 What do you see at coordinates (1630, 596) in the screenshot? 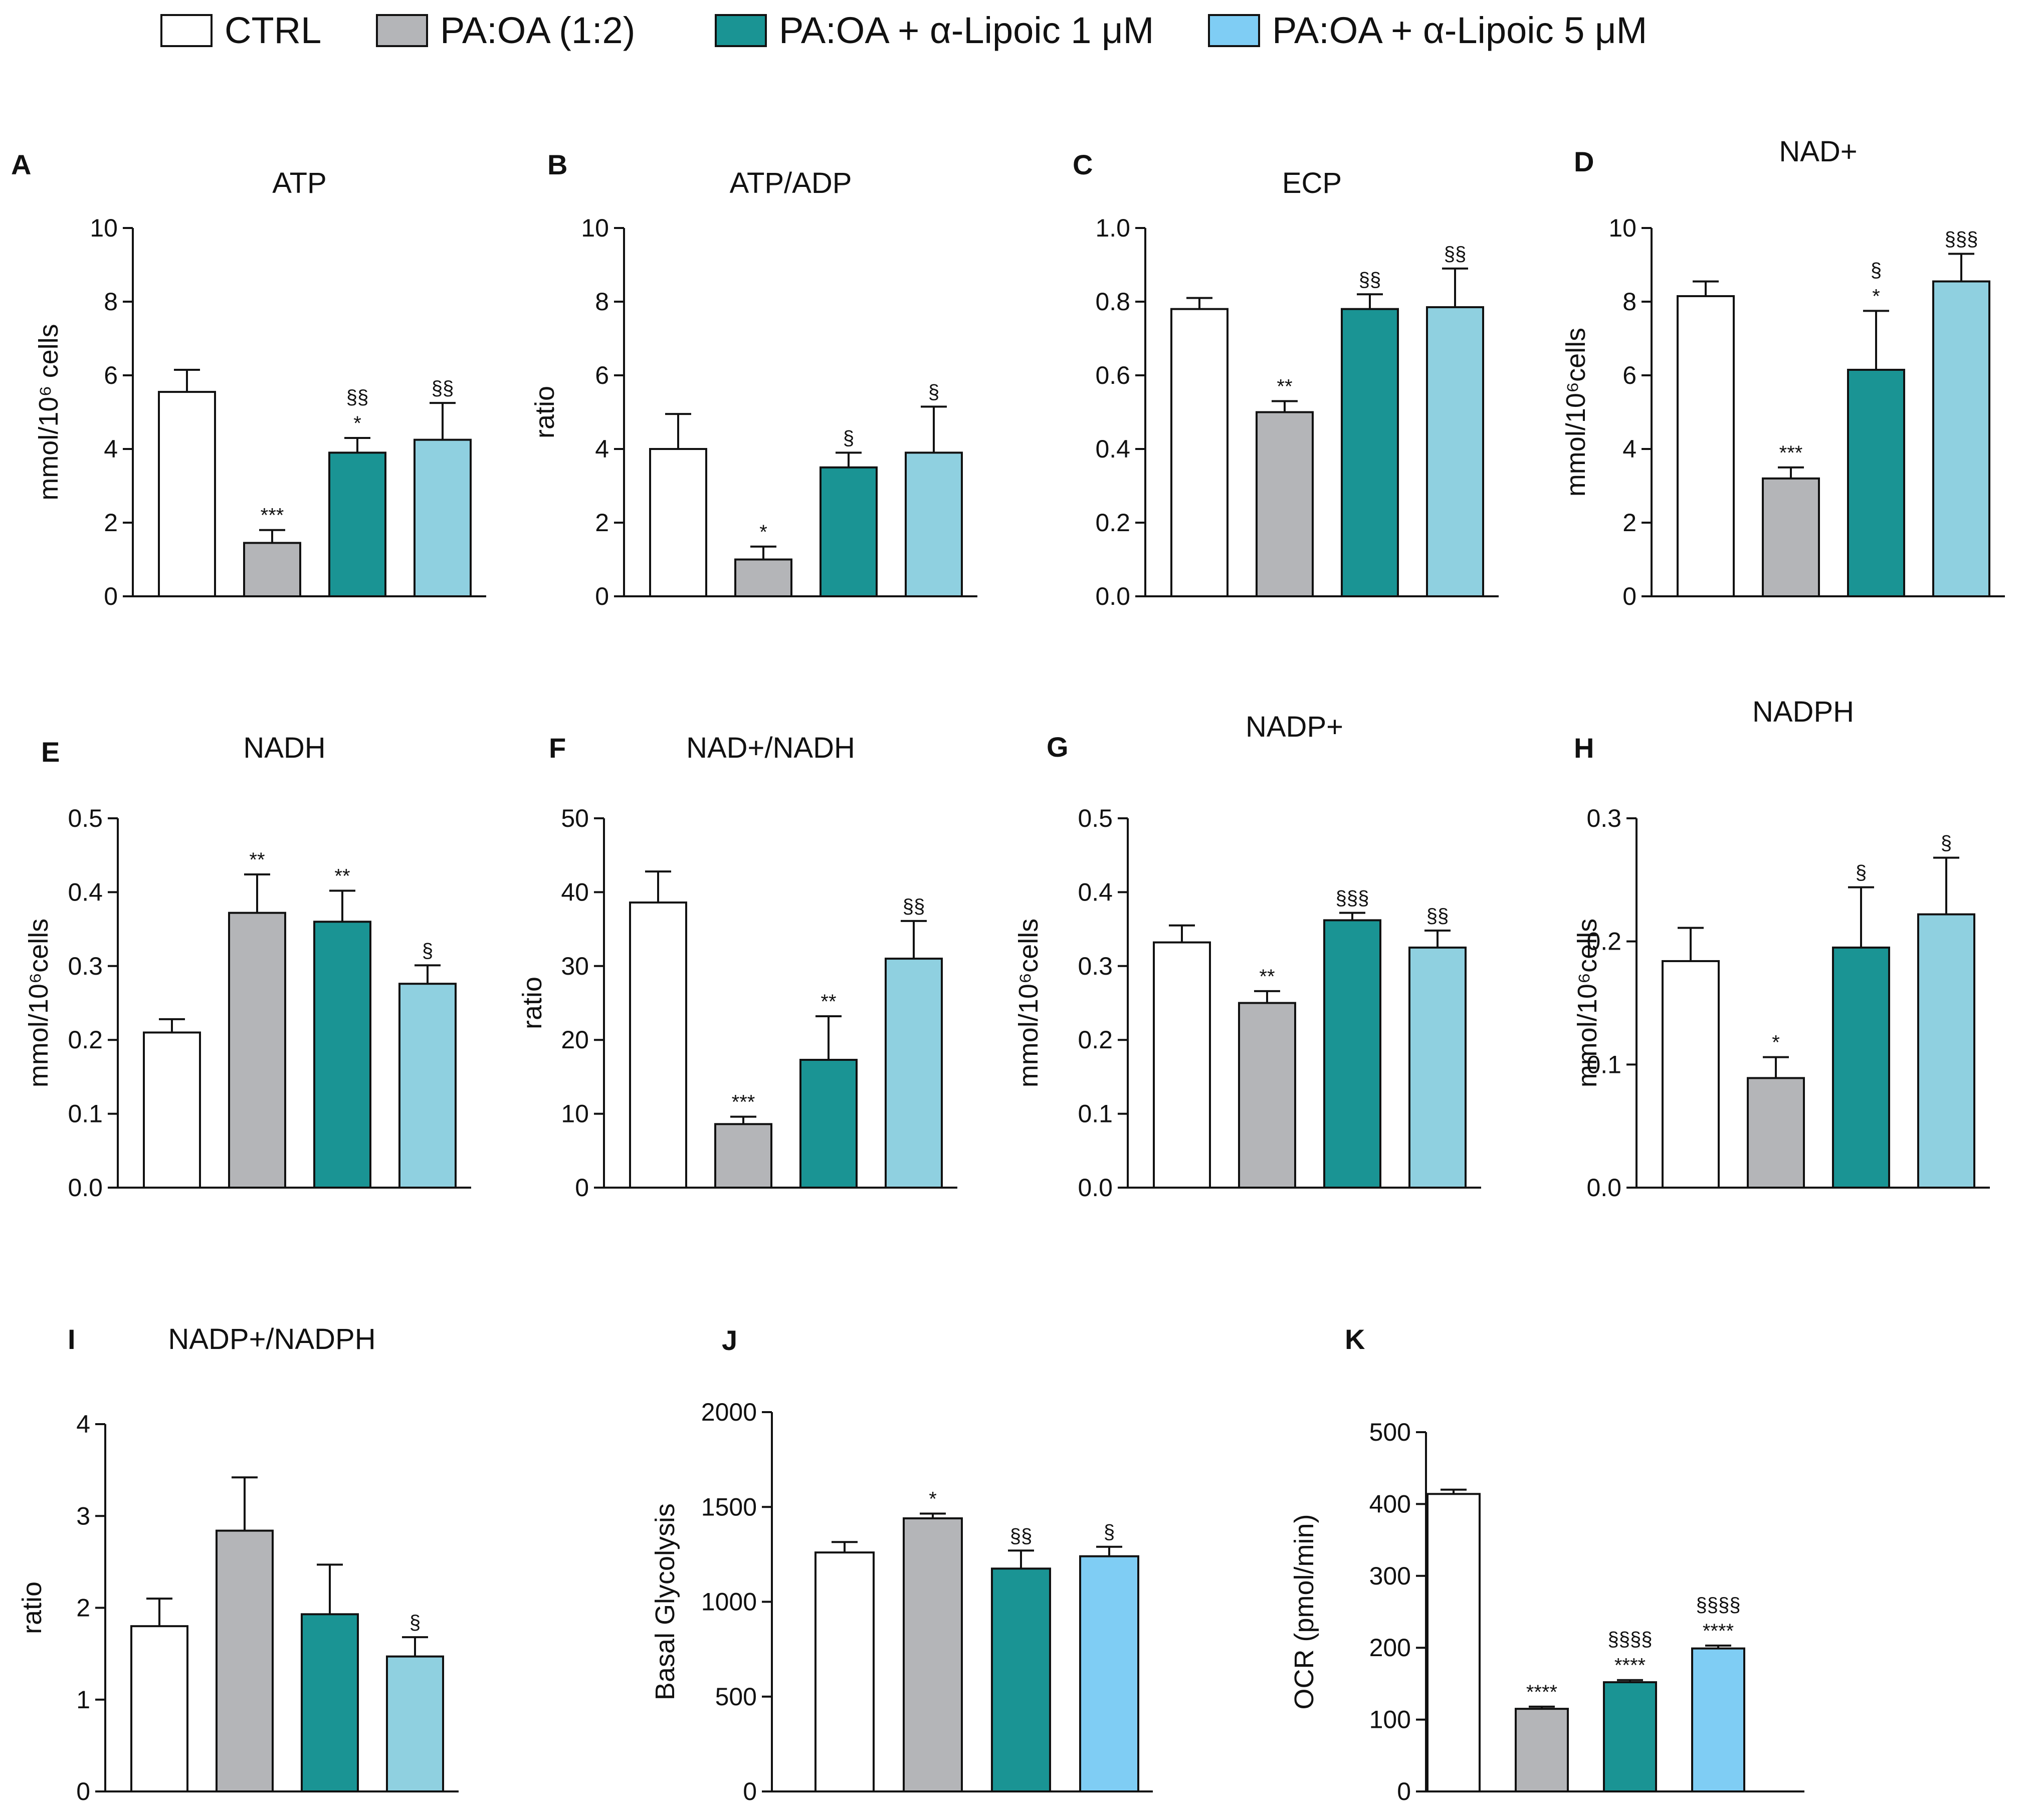
I see `panel-d-ytick-label-0: 0` at bounding box center [1630, 596].